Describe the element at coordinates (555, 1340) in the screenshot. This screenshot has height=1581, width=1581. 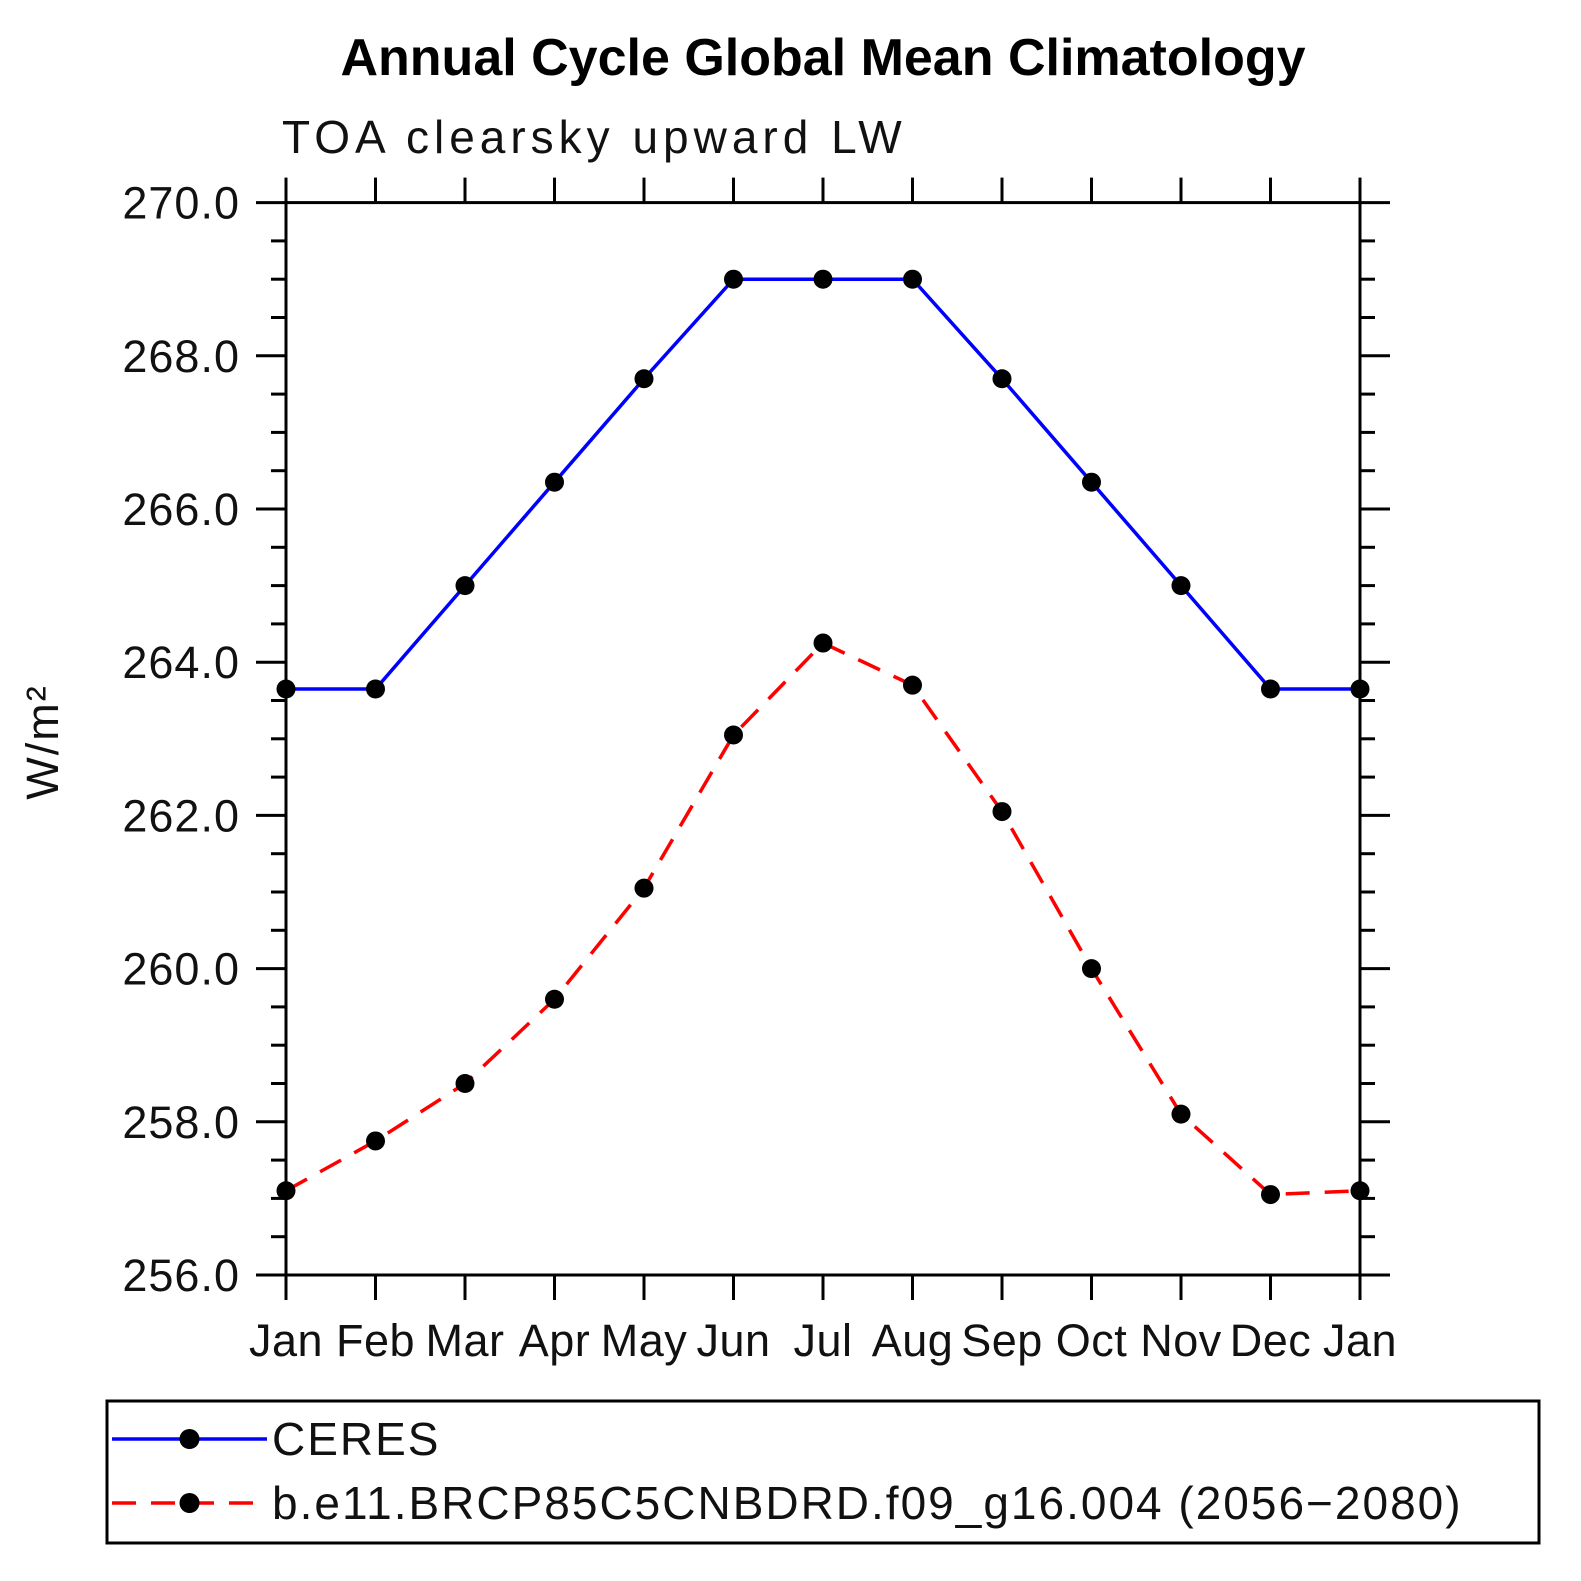
I see `x-tick-label: Apr` at that location.